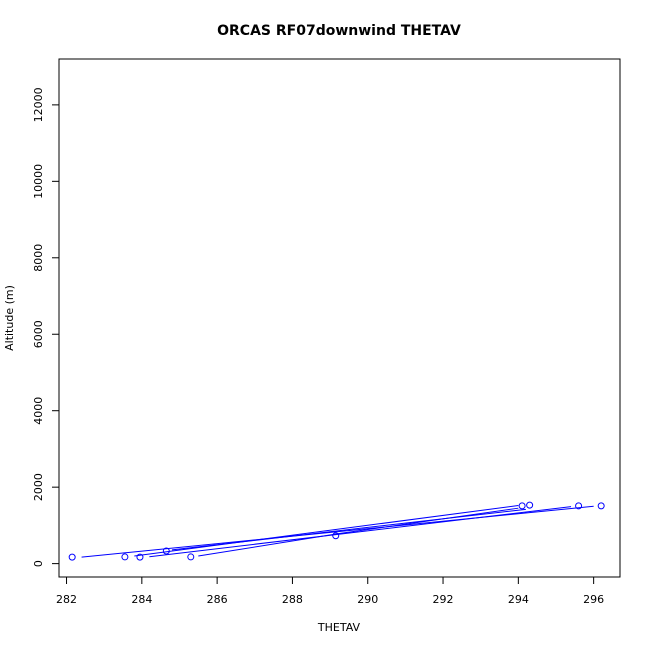 The image size is (650, 650). I want to click on x-axis: 282 284 286 288 290 292 294 296, so click(330, 591).